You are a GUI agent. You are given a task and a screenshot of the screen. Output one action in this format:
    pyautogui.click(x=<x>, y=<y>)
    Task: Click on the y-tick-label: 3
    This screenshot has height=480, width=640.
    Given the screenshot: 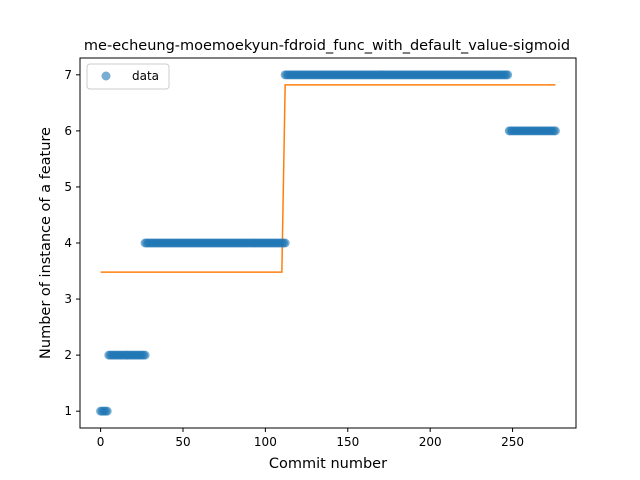 What is the action you would take?
    pyautogui.click(x=68, y=299)
    